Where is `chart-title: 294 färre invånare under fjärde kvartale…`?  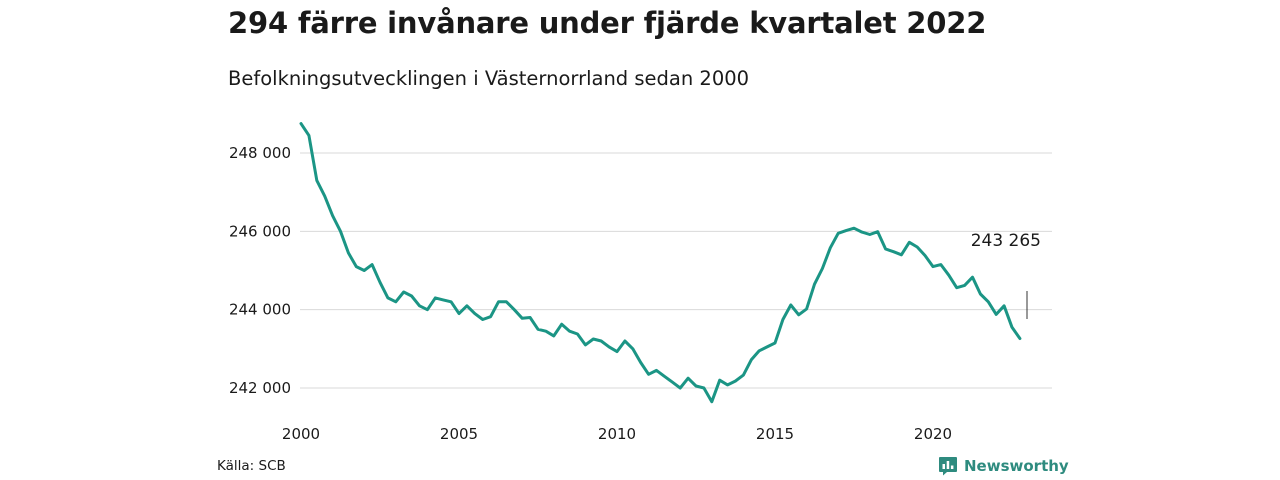
chart-title: 294 färre invånare under fjärde kvartale… is located at coordinates (607, 23).